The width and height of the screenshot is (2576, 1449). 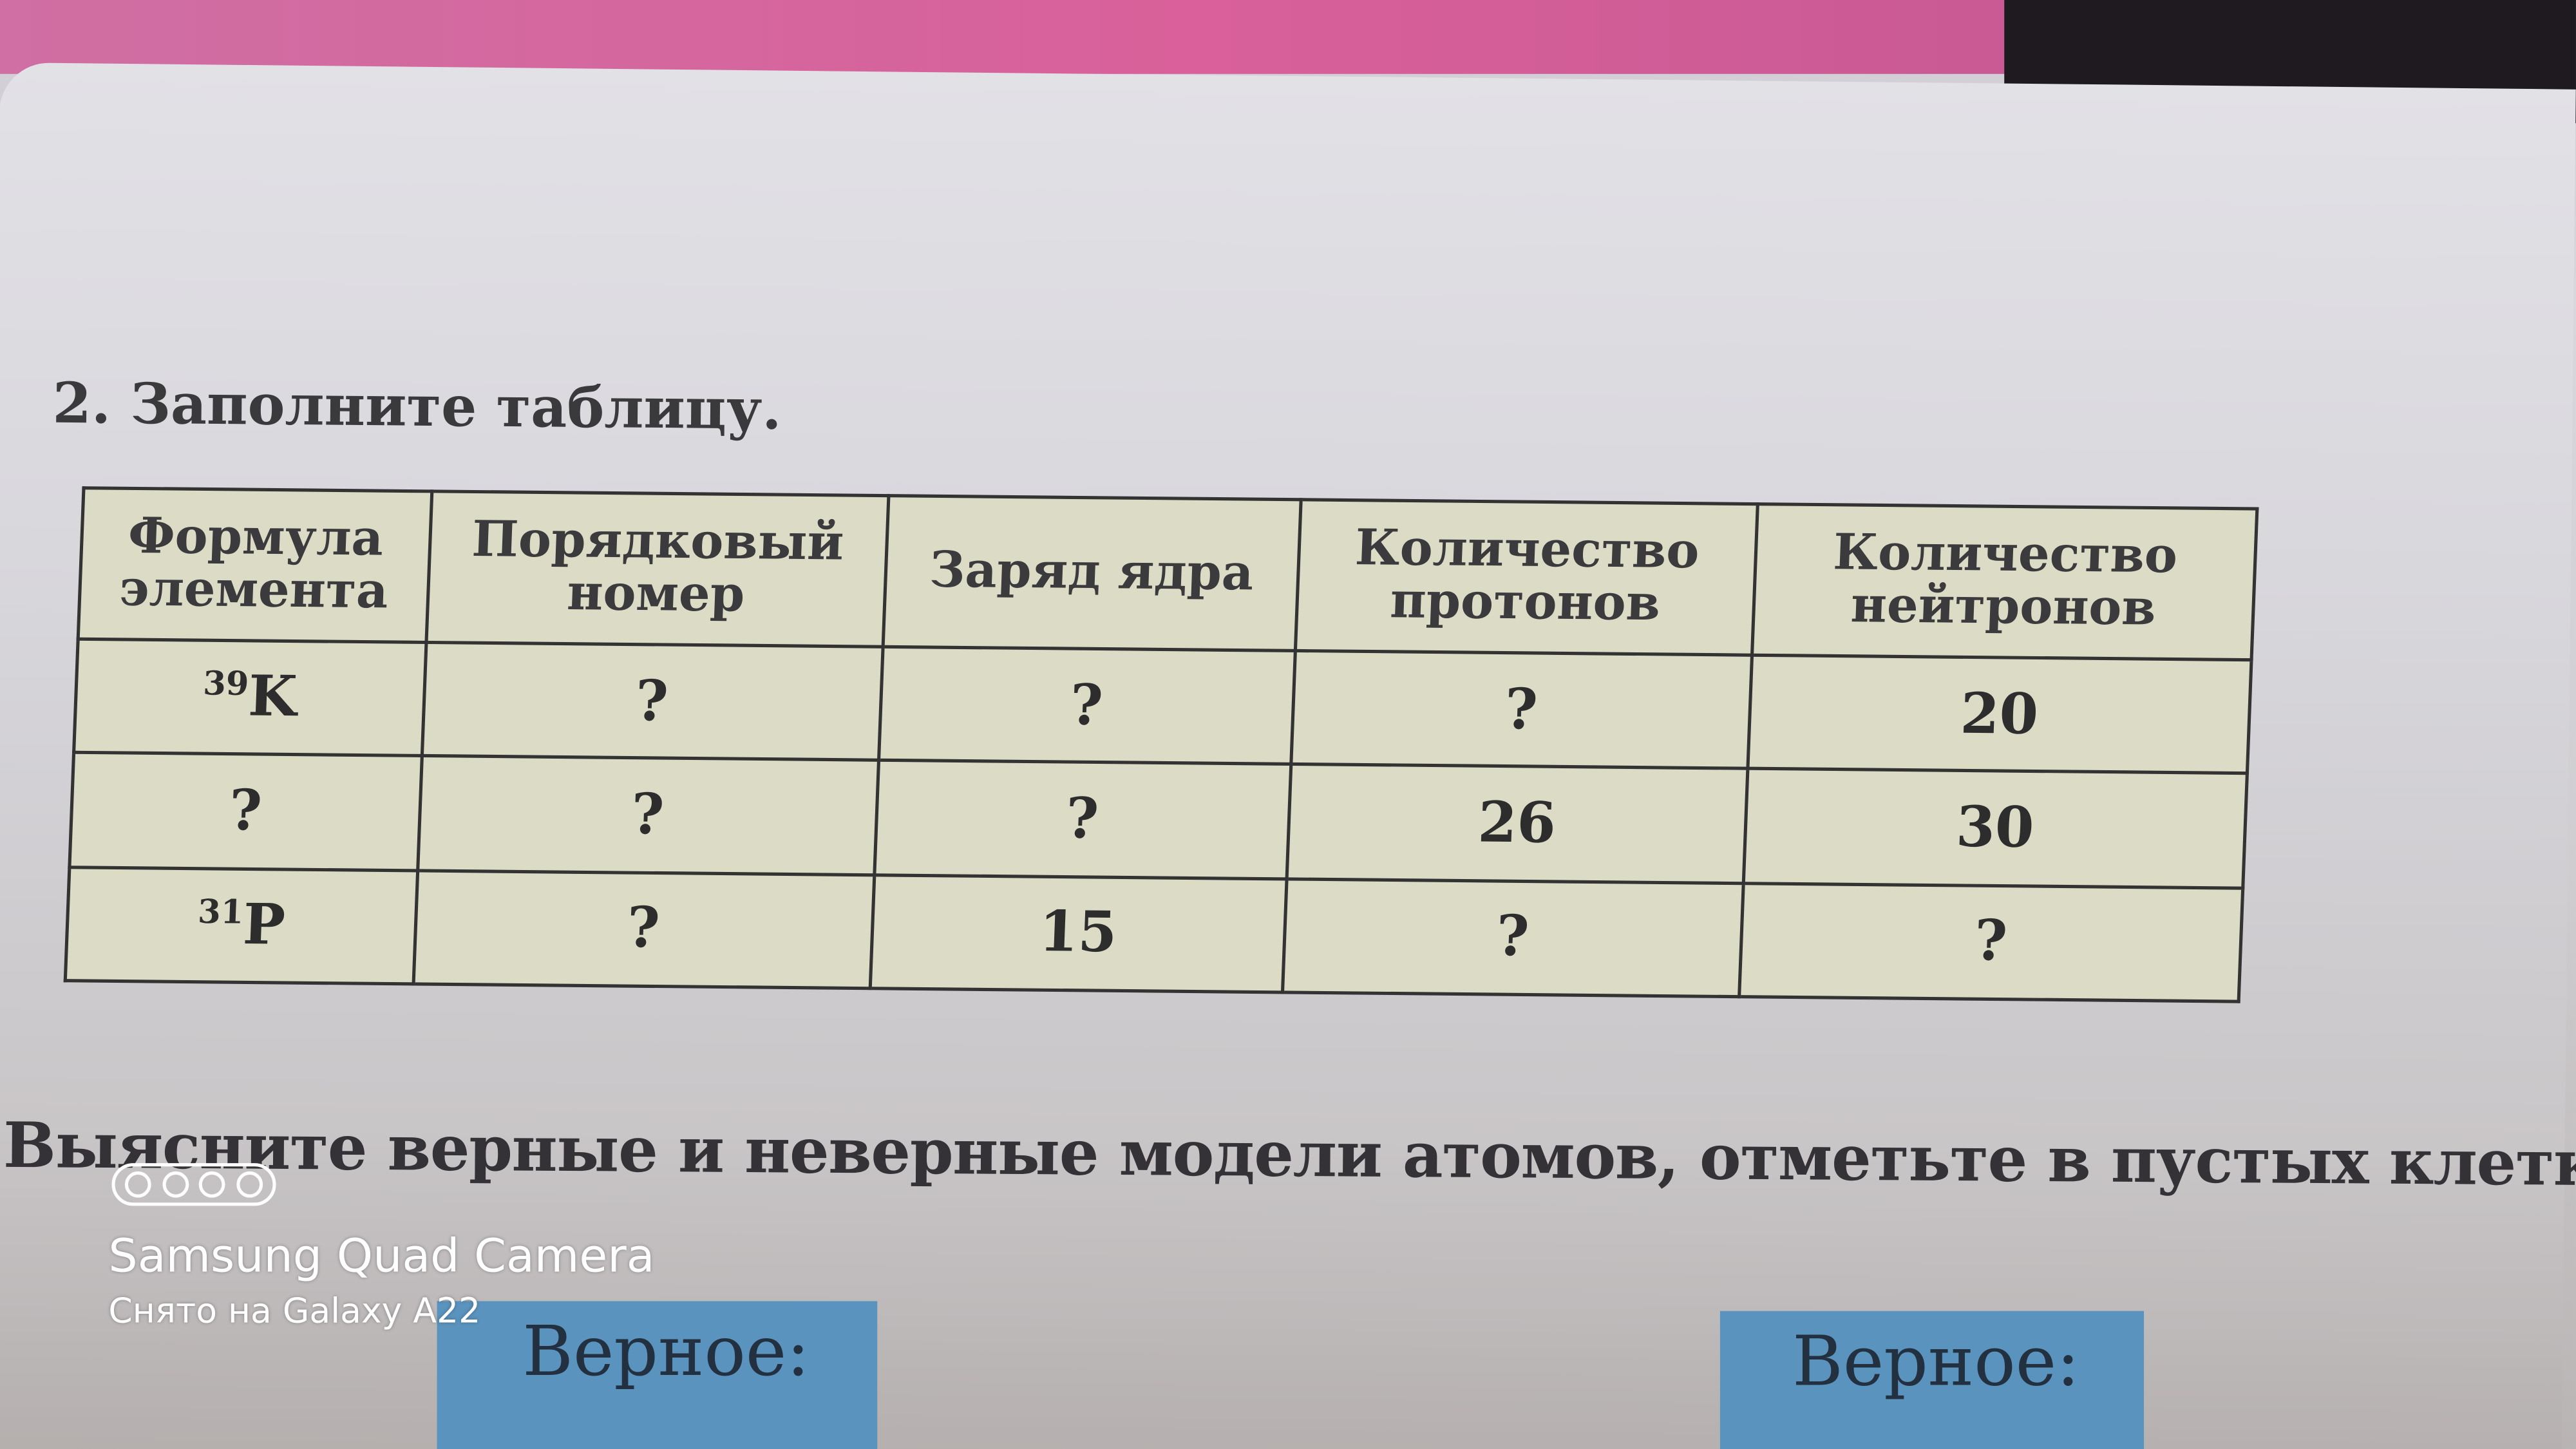 I want to click on element-symbol: P, so click(x=264, y=926).